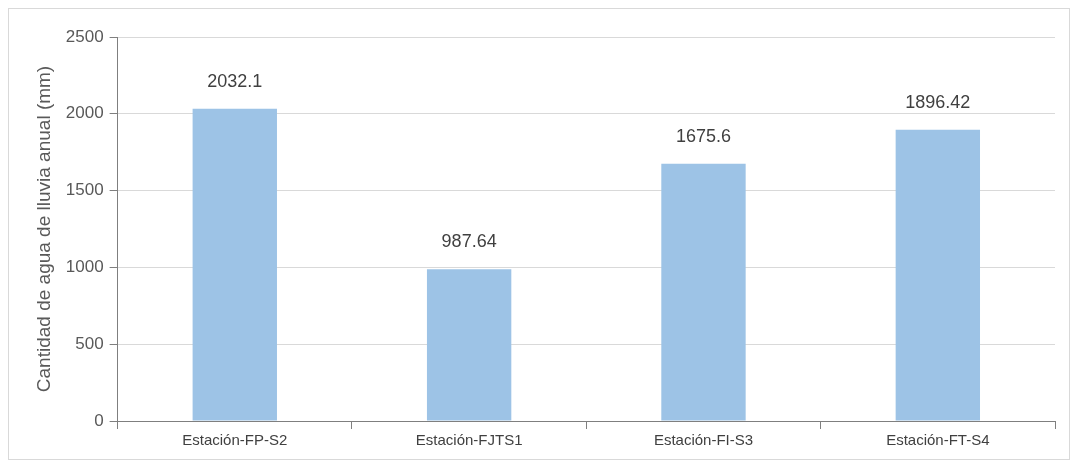 This screenshot has width=1078, height=468. Describe the element at coordinates (235, 440) in the screenshot. I see `x-tick-label: Estación-FP-S2` at that location.